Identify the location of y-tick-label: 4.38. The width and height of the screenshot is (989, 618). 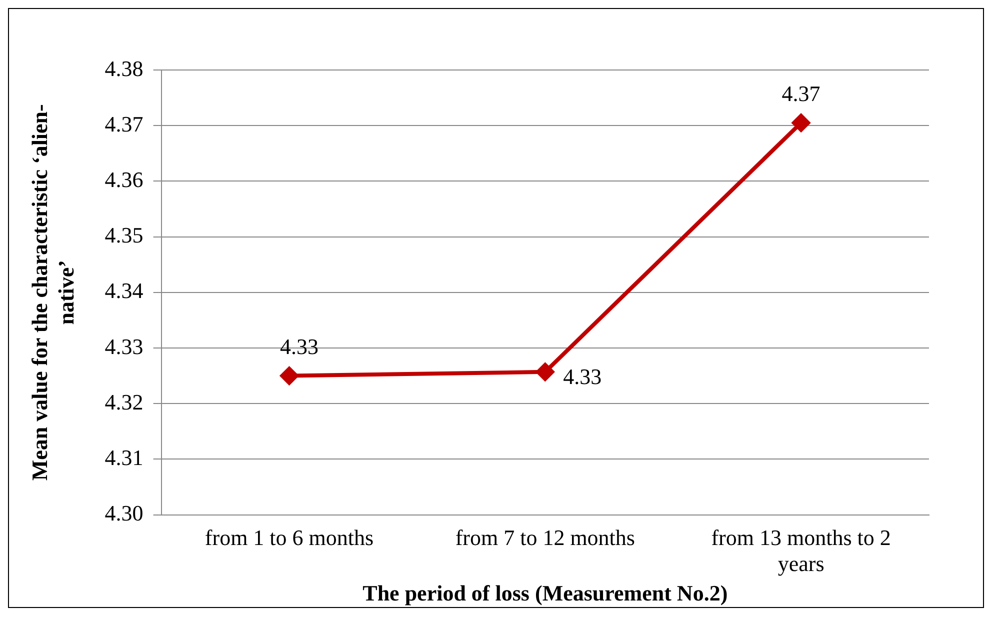
(124, 68).